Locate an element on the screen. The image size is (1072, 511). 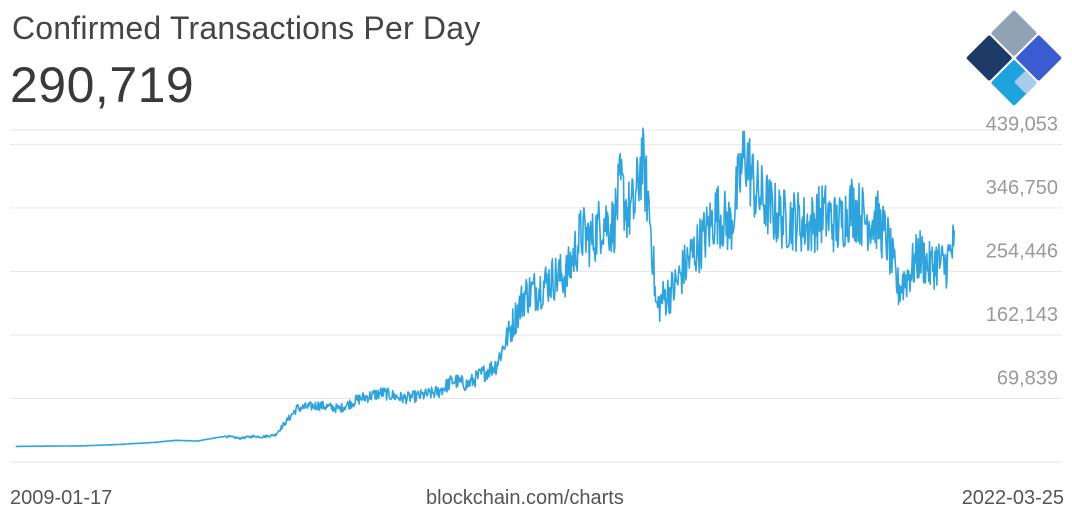
y-tick-label: 346,750 is located at coordinates (1022, 188).